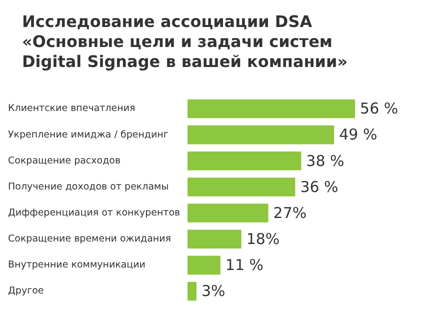 Image resolution: width=425 pixels, height=321 pixels. Describe the element at coordinates (244, 265) in the screenshot. I see `data-label: 11 %` at that location.